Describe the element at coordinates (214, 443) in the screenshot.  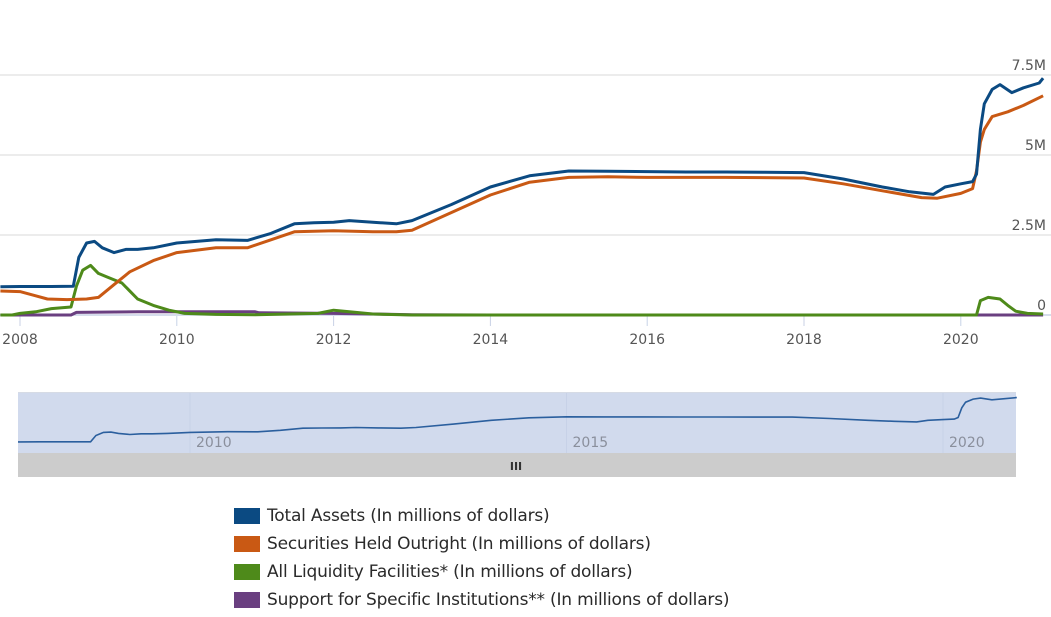
I see `navigator-tick-label: 2010` at that location.